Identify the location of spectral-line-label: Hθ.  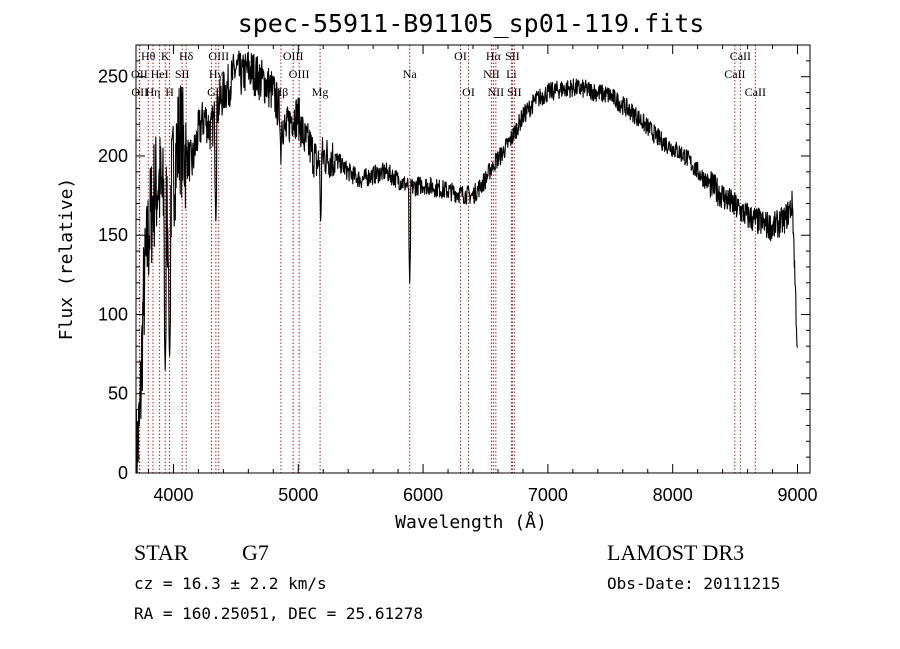
(148, 56).